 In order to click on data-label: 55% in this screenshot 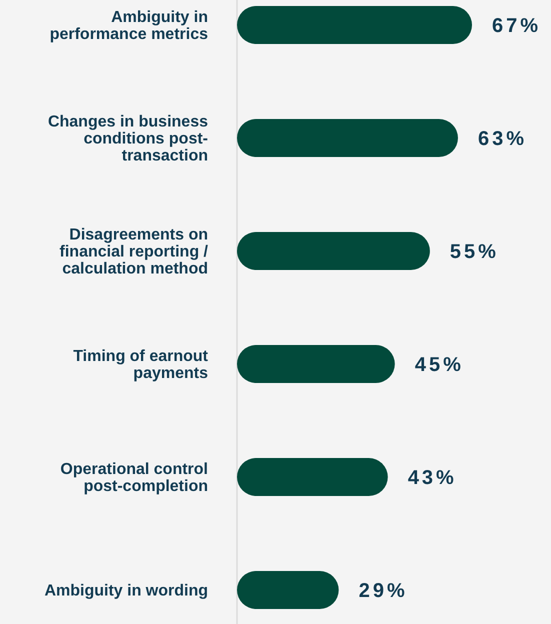, I will do `click(474, 252)`.